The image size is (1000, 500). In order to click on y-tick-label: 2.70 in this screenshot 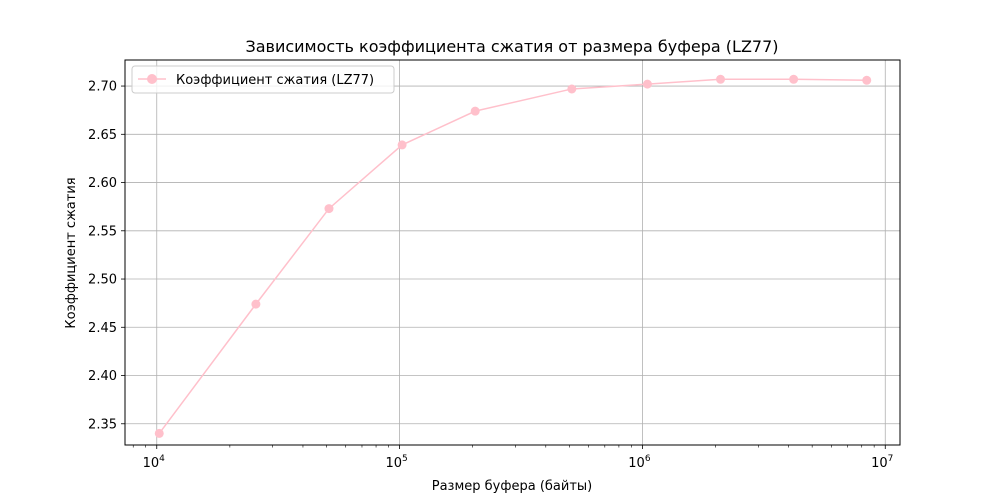, I will do `click(102, 87)`.